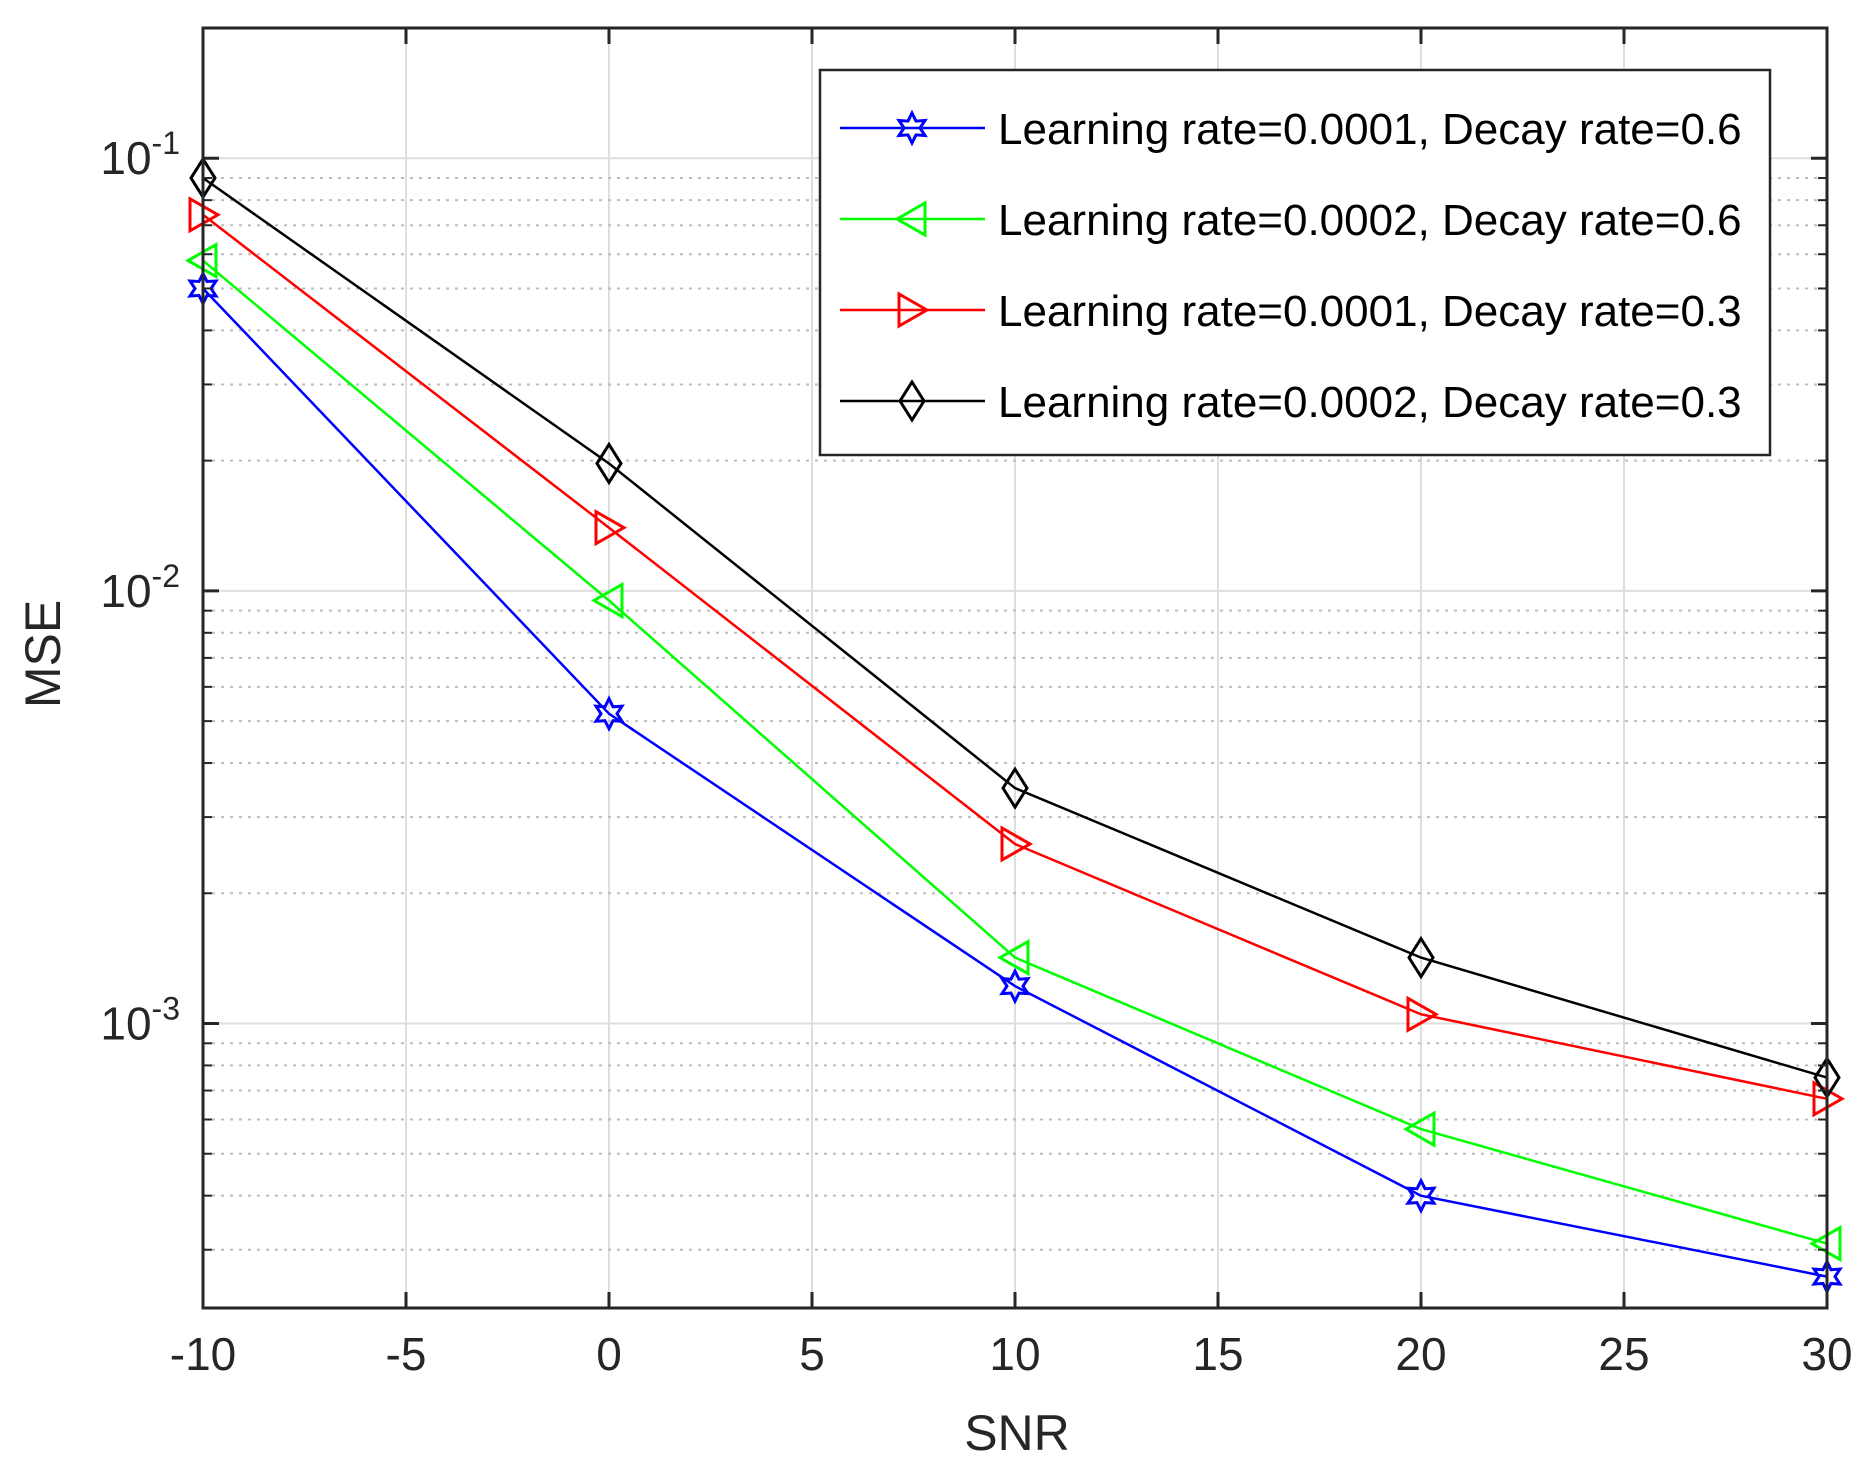  I want to click on x-tick-label: 0, so click(609, 1354).